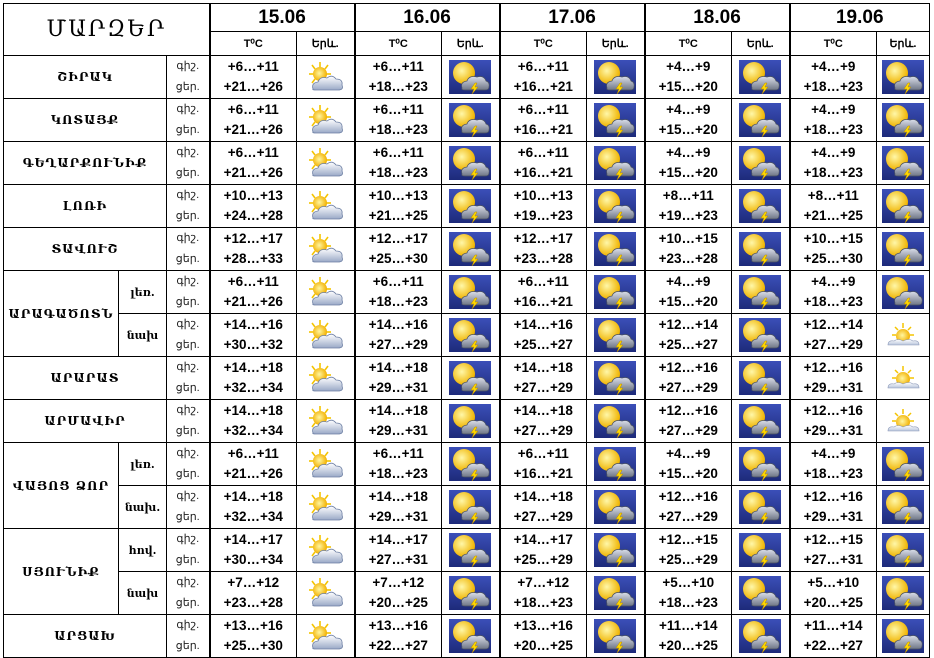  What do you see at coordinates (543, 645) in the screenshot?
I see `day-temp: +20…+25` at bounding box center [543, 645].